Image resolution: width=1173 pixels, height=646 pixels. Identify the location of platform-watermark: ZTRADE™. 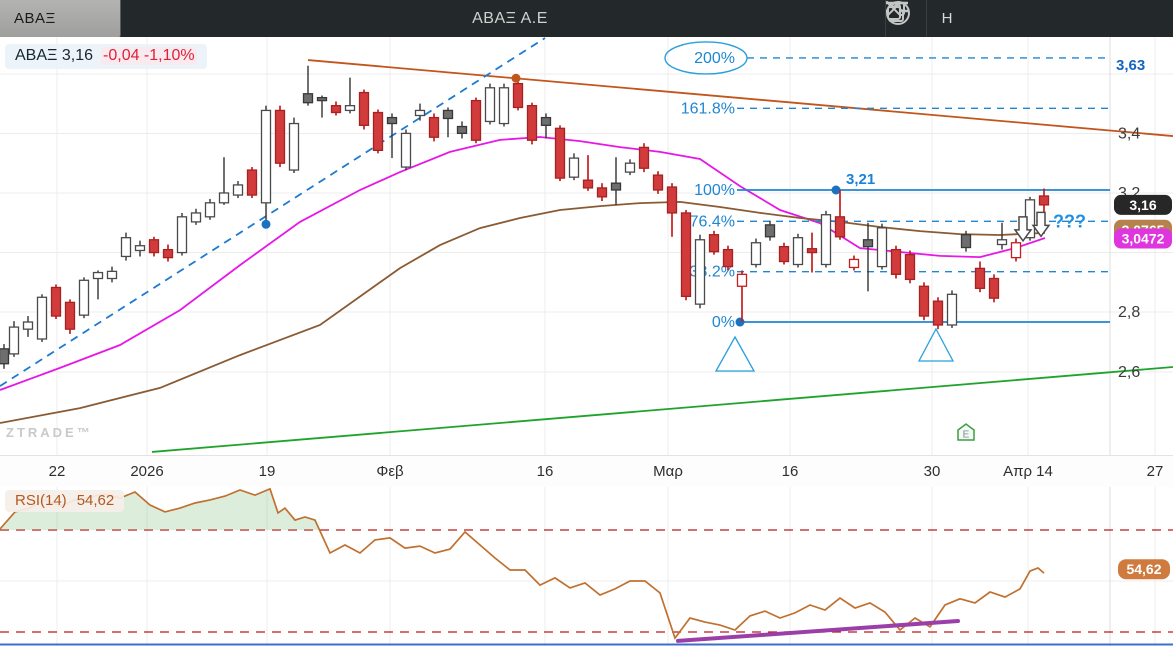
(49, 432).